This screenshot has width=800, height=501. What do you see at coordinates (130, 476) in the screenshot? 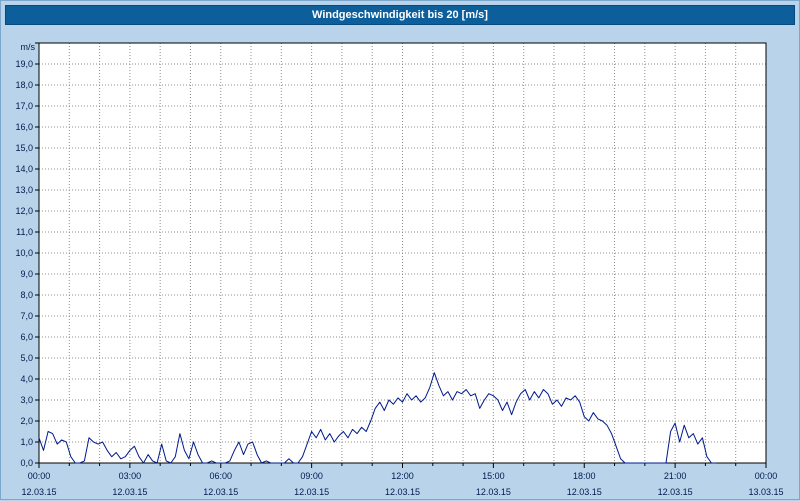
I see `x-tick-time-label: 03:00` at bounding box center [130, 476].